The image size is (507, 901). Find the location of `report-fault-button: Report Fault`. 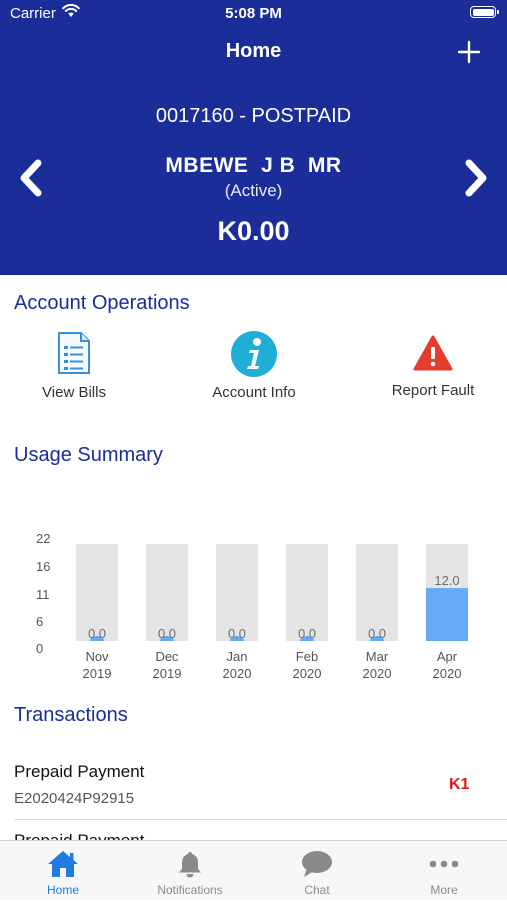

report-fault-button: Report Fault is located at coordinates (430, 367).